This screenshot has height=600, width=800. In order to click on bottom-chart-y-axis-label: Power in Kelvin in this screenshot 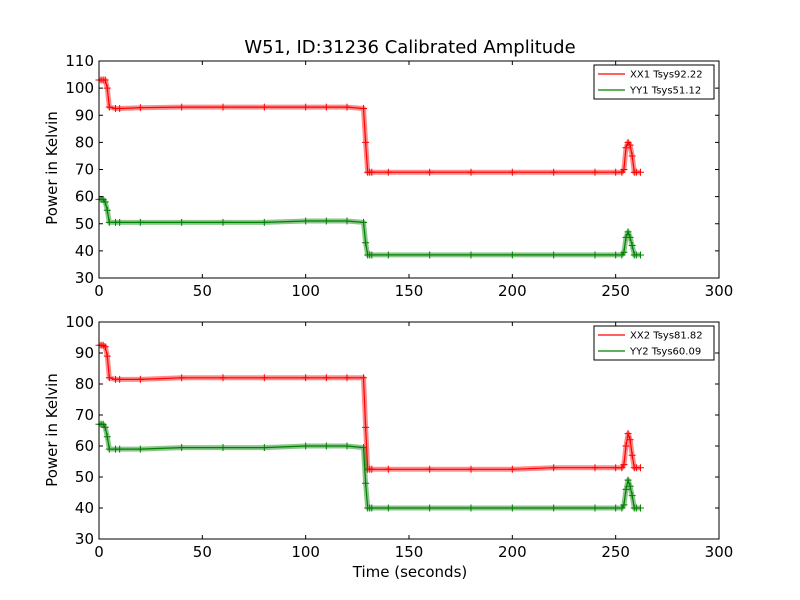, I will do `click(52, 430)`.